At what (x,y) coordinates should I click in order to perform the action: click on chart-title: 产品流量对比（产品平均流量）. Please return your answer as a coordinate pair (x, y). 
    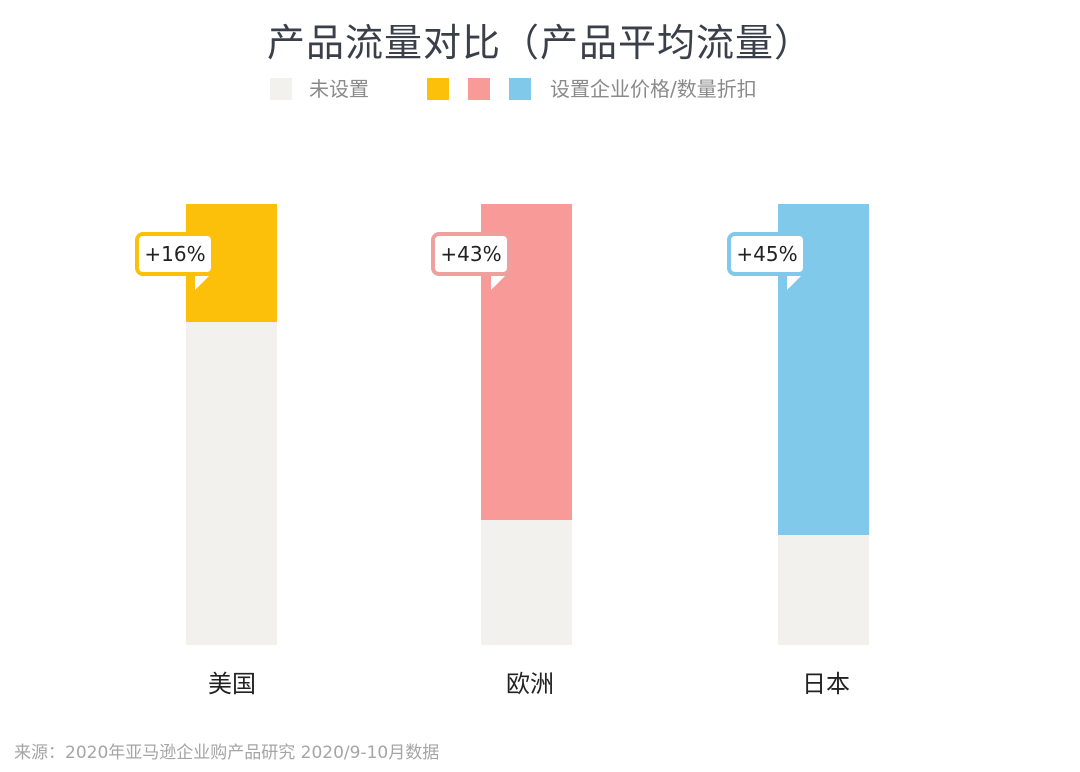
    Looking at the image, I should click on (539, 43).